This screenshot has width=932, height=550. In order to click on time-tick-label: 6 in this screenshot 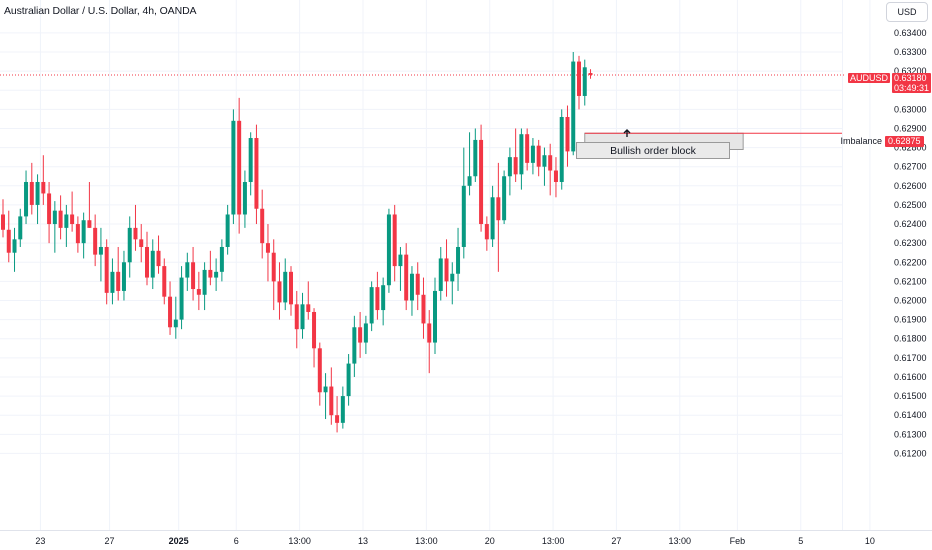, I will do `click(236, 541)`.